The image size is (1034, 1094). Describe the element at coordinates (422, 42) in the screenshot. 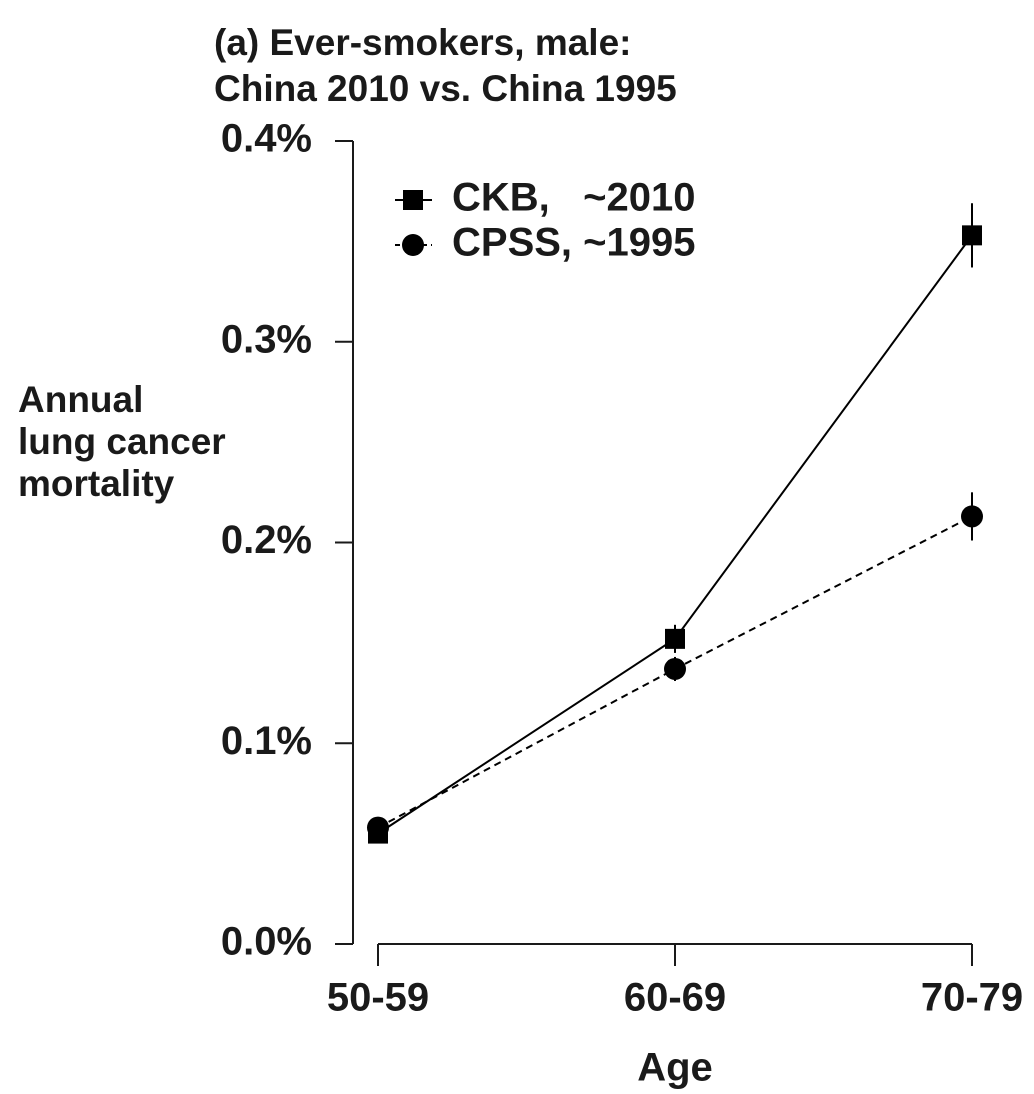

I see `chart-title: (a) Ever-smokers, male:` at that location.